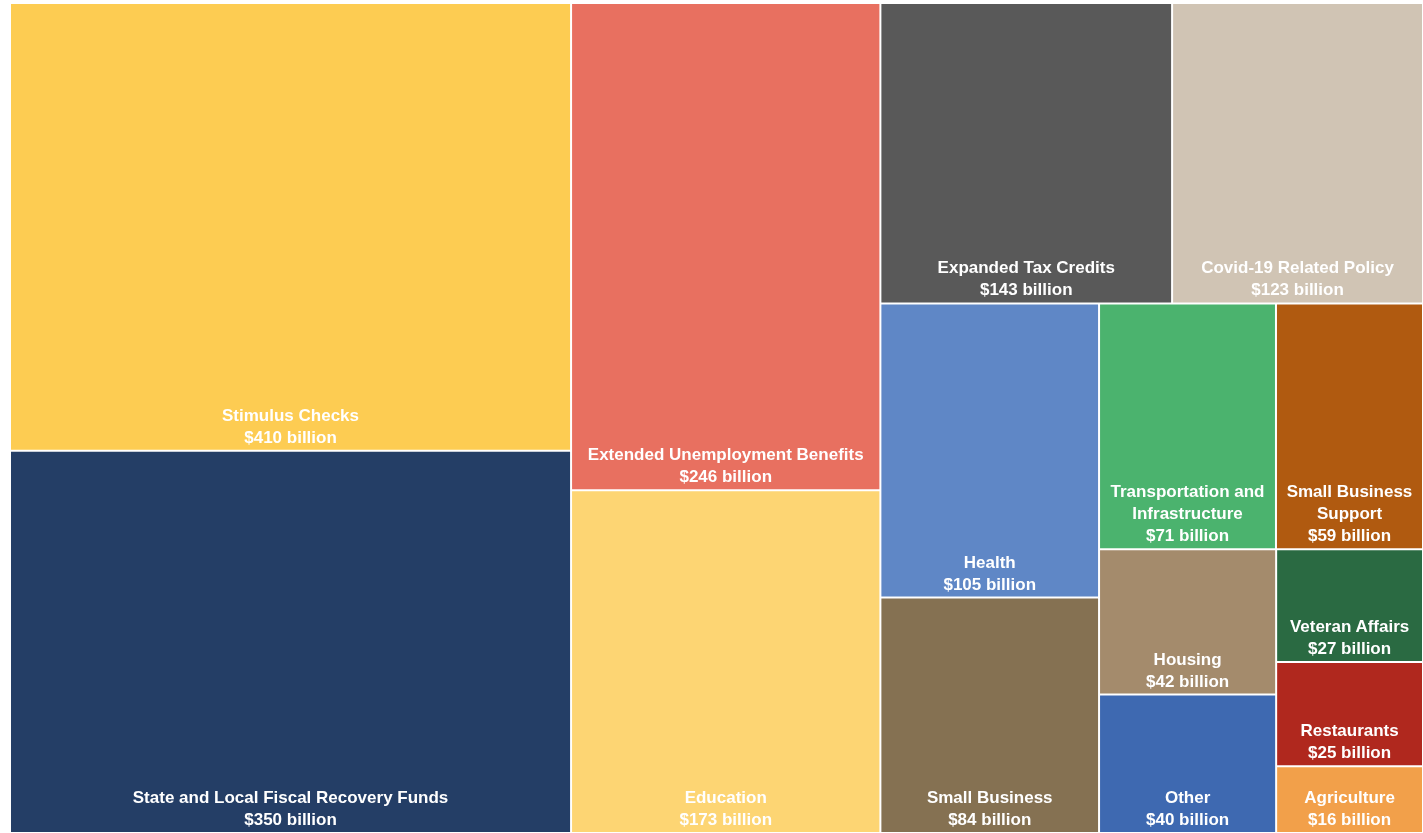 The height and width of the screenshot is (833, 1423). Describe the element at coordinates (990, 584) in the screenshot. I see `data-label: $105 billion` at that location.